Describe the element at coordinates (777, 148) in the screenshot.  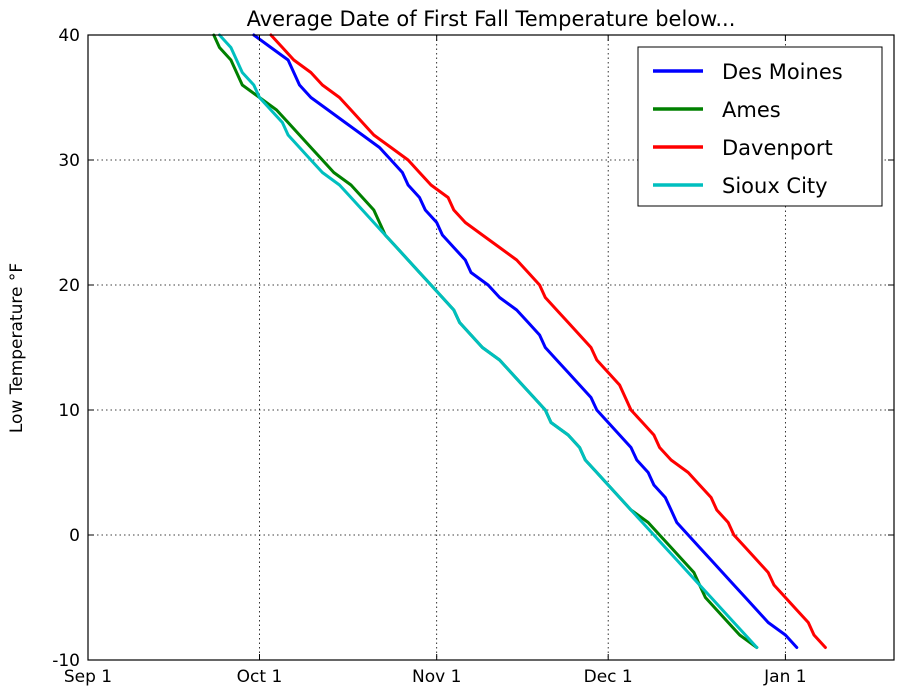
I see `legend-label-davenport: Davenport` at that location.